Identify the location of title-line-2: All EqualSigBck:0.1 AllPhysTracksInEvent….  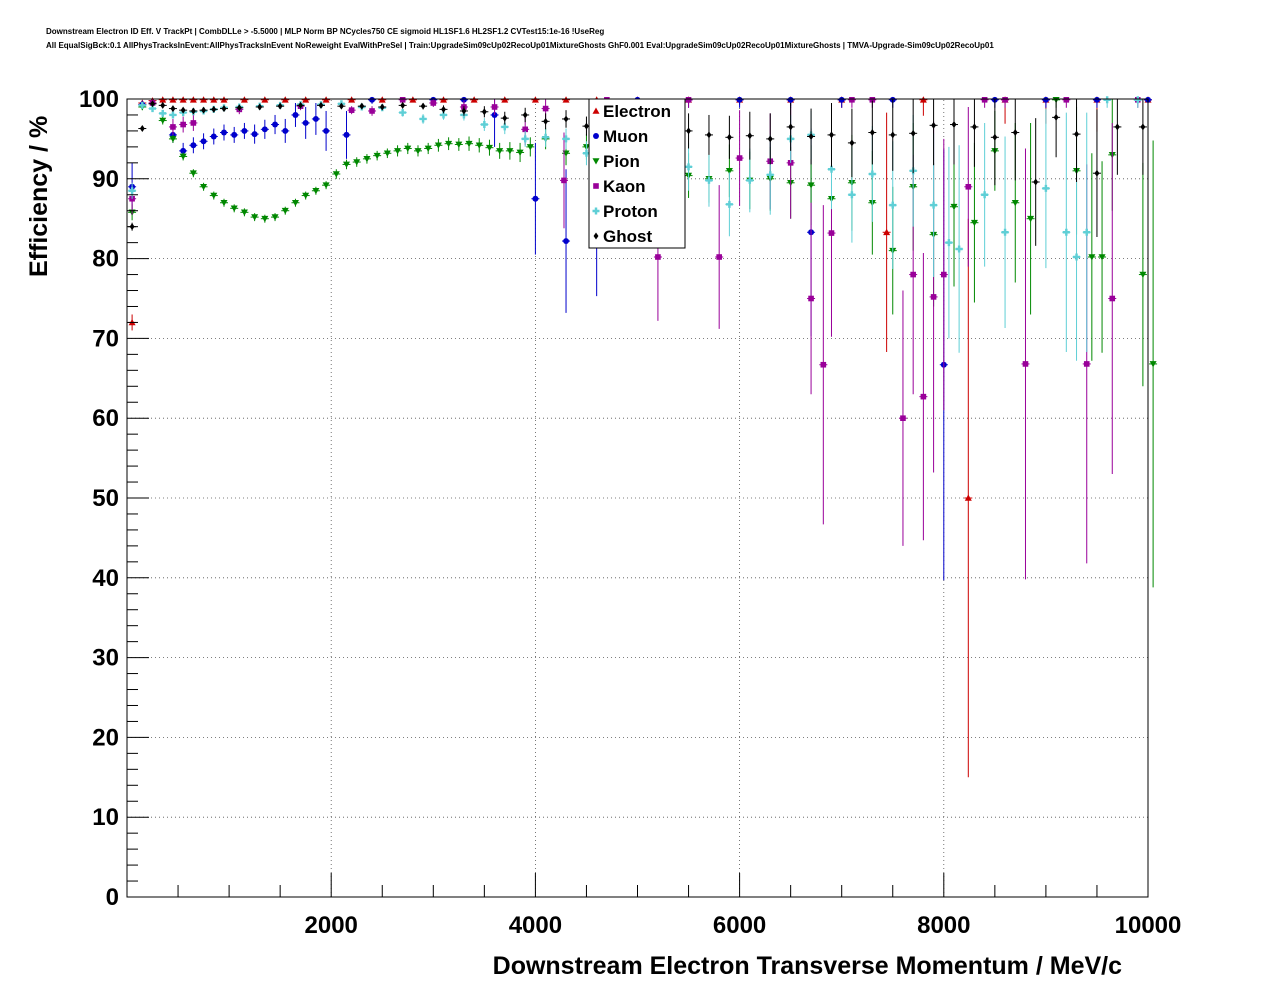
(520, 45).